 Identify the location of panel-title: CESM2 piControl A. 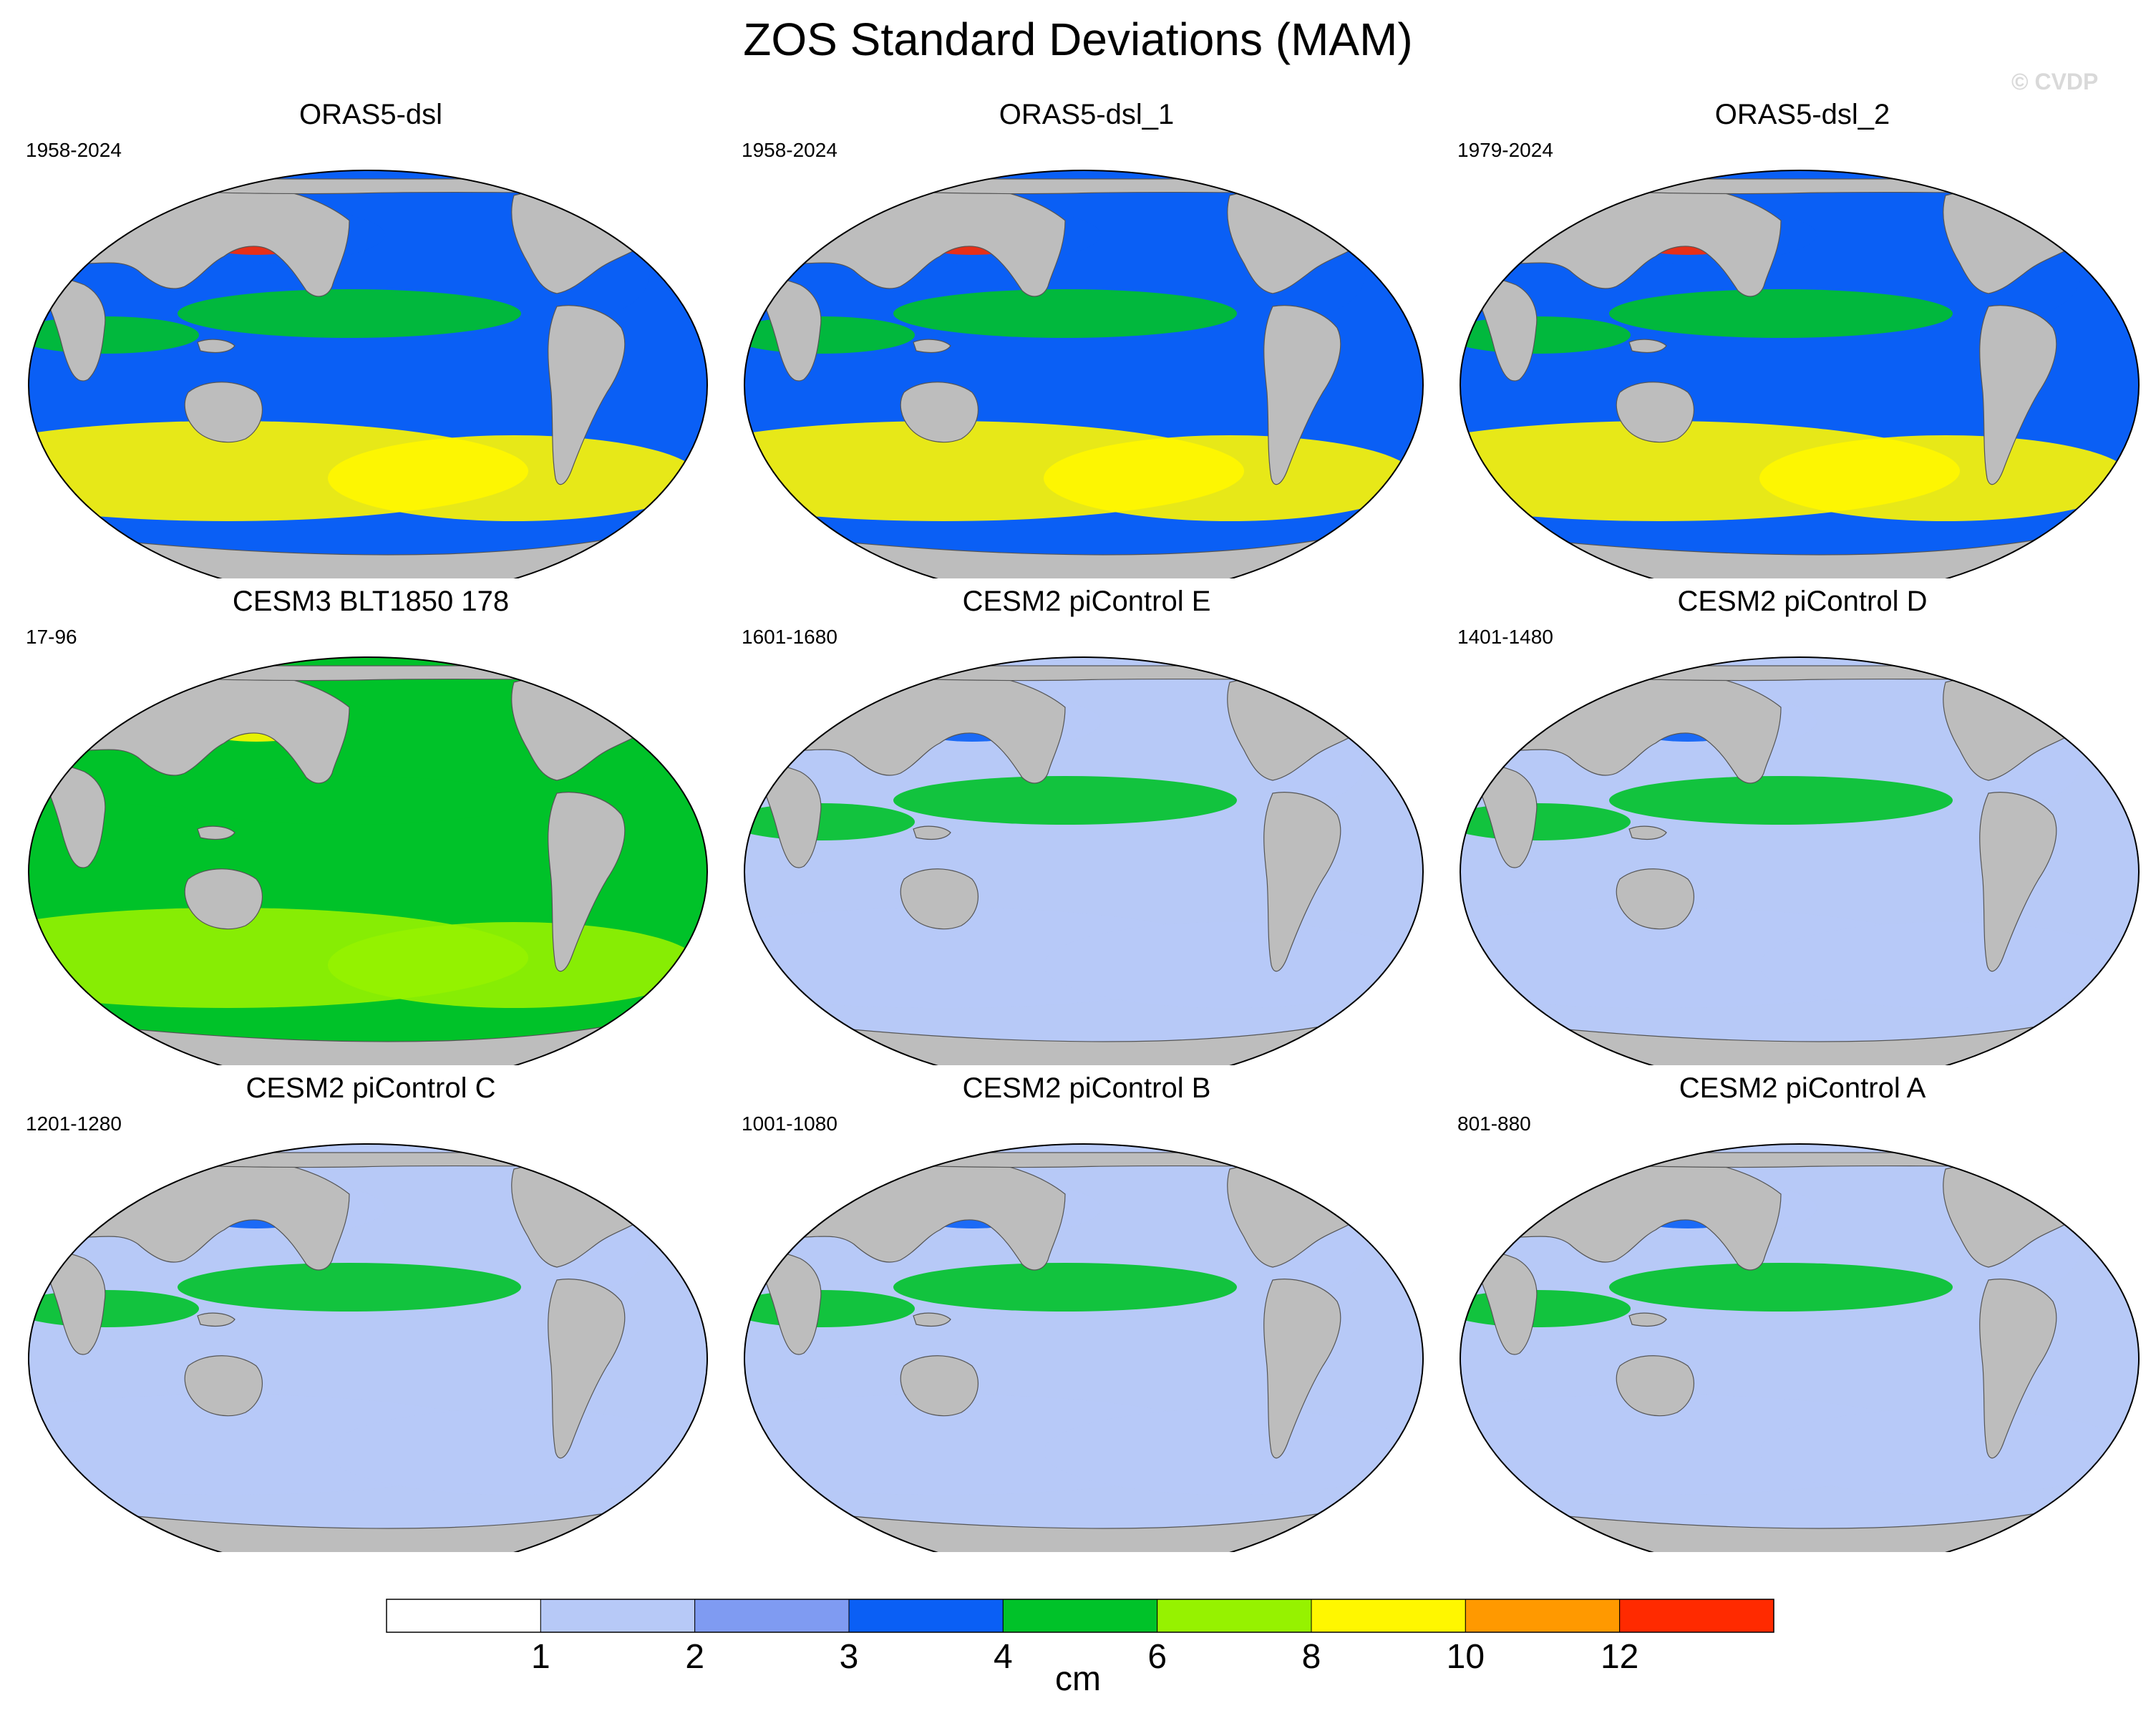
(1803, 1088).